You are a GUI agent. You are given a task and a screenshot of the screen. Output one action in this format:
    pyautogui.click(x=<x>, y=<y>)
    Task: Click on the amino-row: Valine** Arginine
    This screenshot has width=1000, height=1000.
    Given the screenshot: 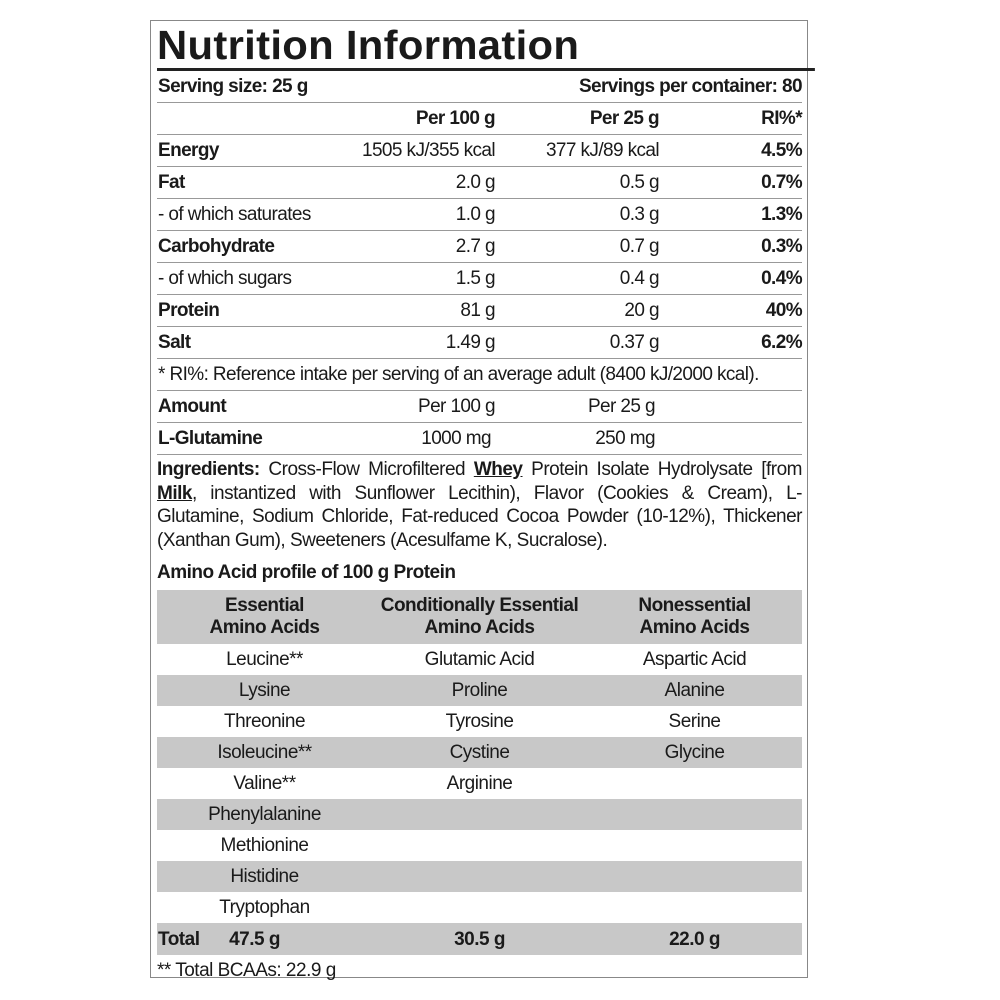 What is the action you would take?
    pyautogui.click(x=479, y=783)
    